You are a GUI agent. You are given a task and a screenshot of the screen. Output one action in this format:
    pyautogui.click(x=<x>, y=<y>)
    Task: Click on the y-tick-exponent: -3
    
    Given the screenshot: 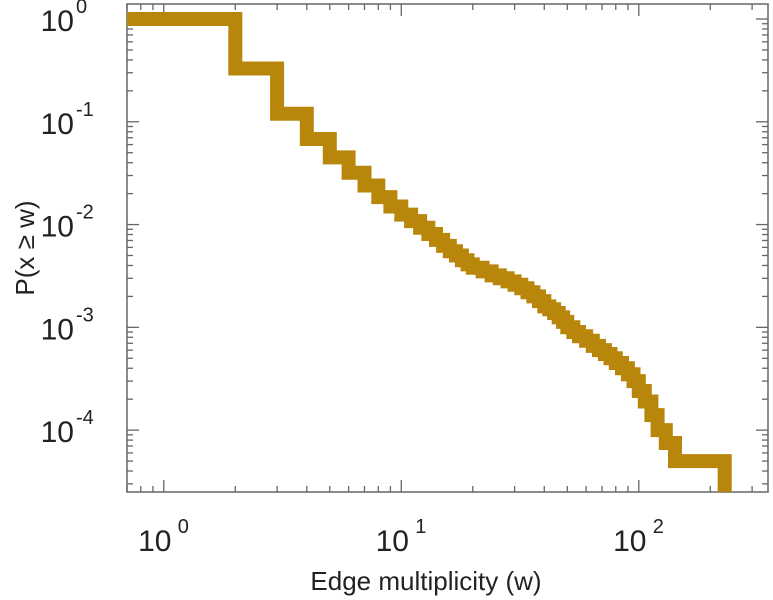 What is the action you would take?
    pyautogui.click(x=85, y=315)
    